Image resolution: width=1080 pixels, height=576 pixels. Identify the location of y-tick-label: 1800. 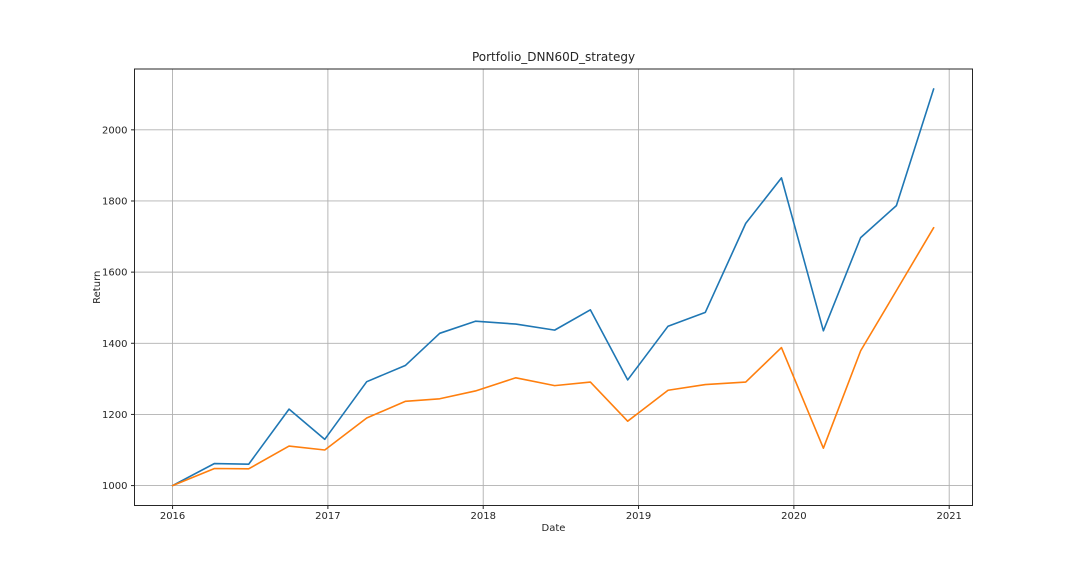
(114, 201).